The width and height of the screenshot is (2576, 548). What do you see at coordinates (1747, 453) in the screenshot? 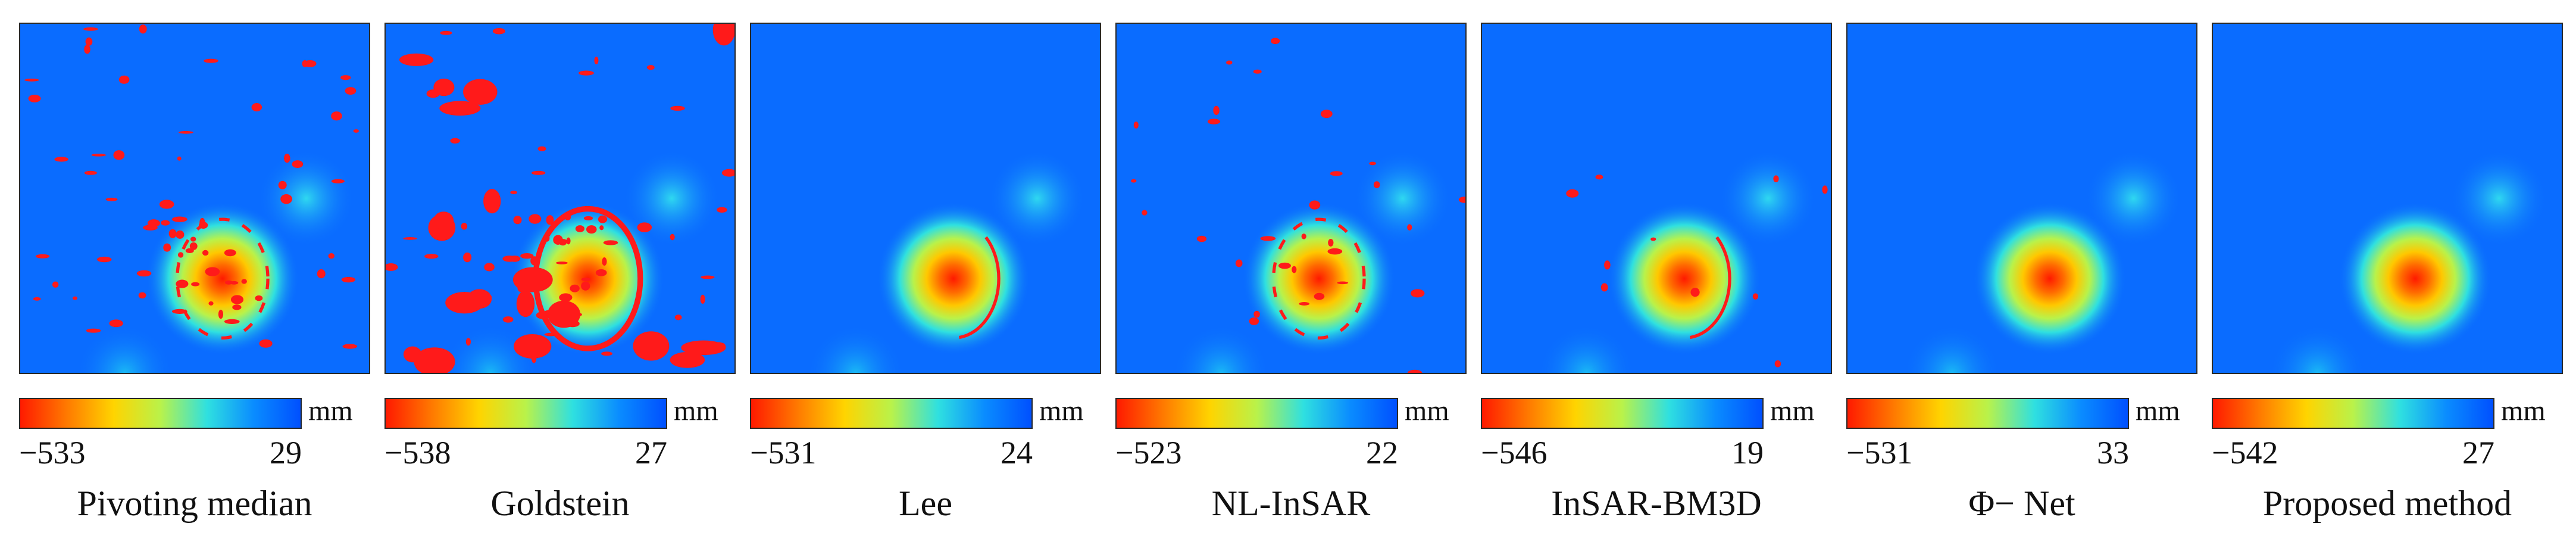
I see `colorbar-max: 19` at bounding box center [1747, 453].